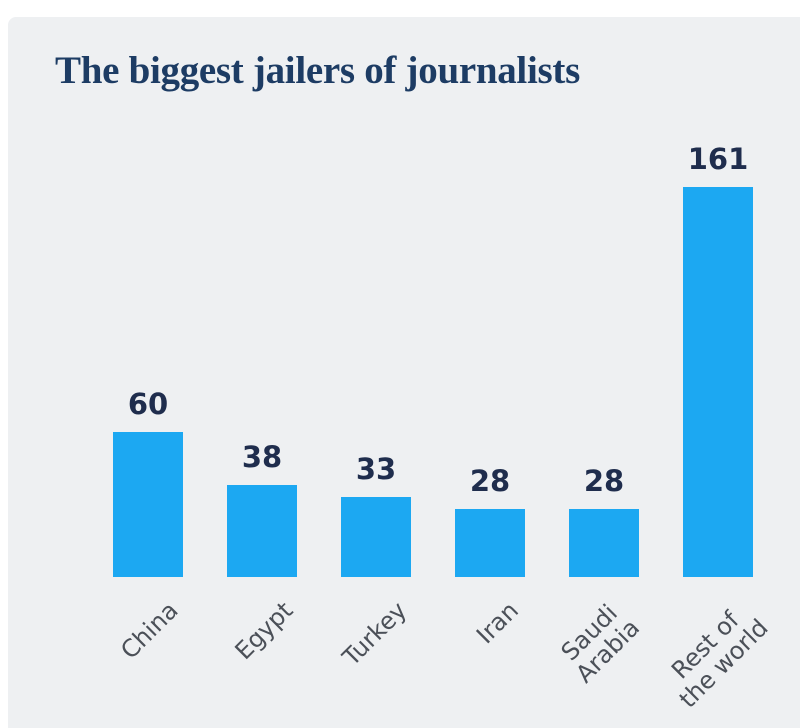 The width and height of the screenshot is (800, 728). What do you see at coordinates (718, 382) in the screenshot?
I see `bar-rest-of-the-world` at bounding box center [718, 382].